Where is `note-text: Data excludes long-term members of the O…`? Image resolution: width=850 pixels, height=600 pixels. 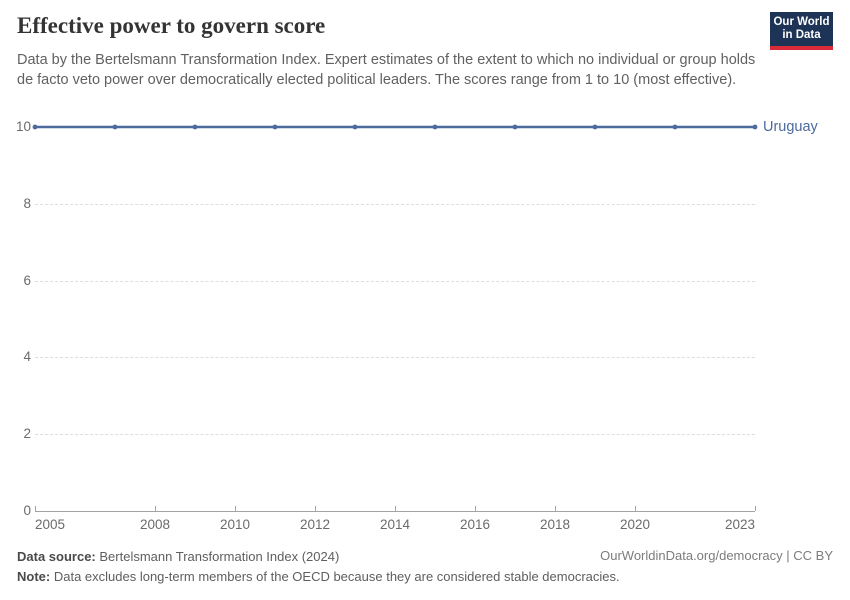
note-text: Data excludes long-term members of the O… is located at coordinates (336, 576).